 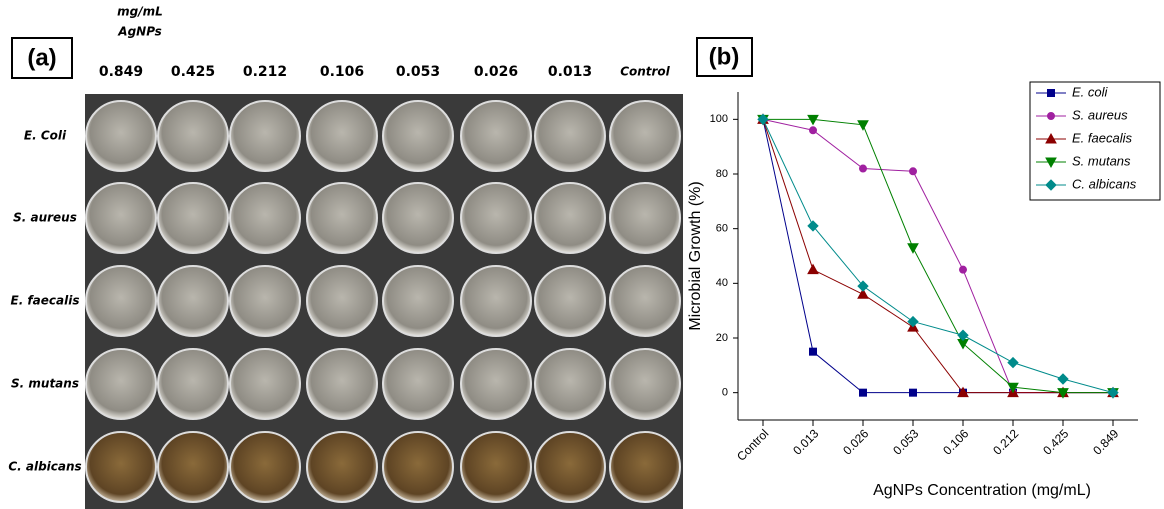 I want to click on legend-label: E. faecalis, so click(x=1102, y=137).